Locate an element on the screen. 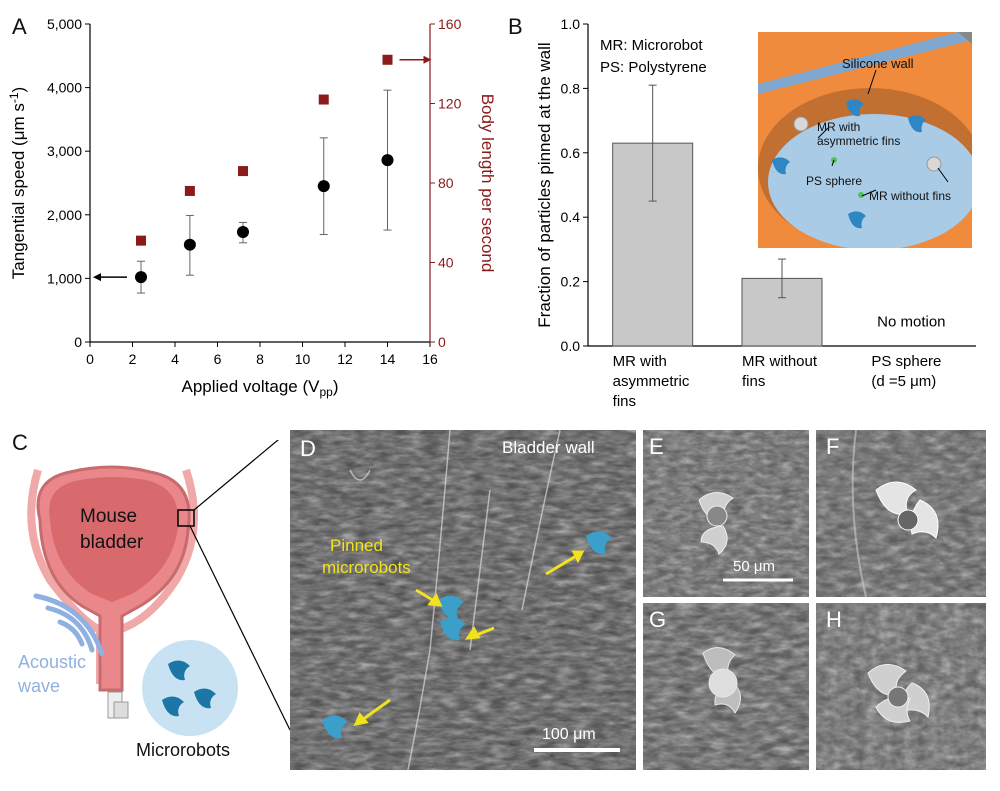  microrobot-closeup-h is located at coordinates (898, 693).